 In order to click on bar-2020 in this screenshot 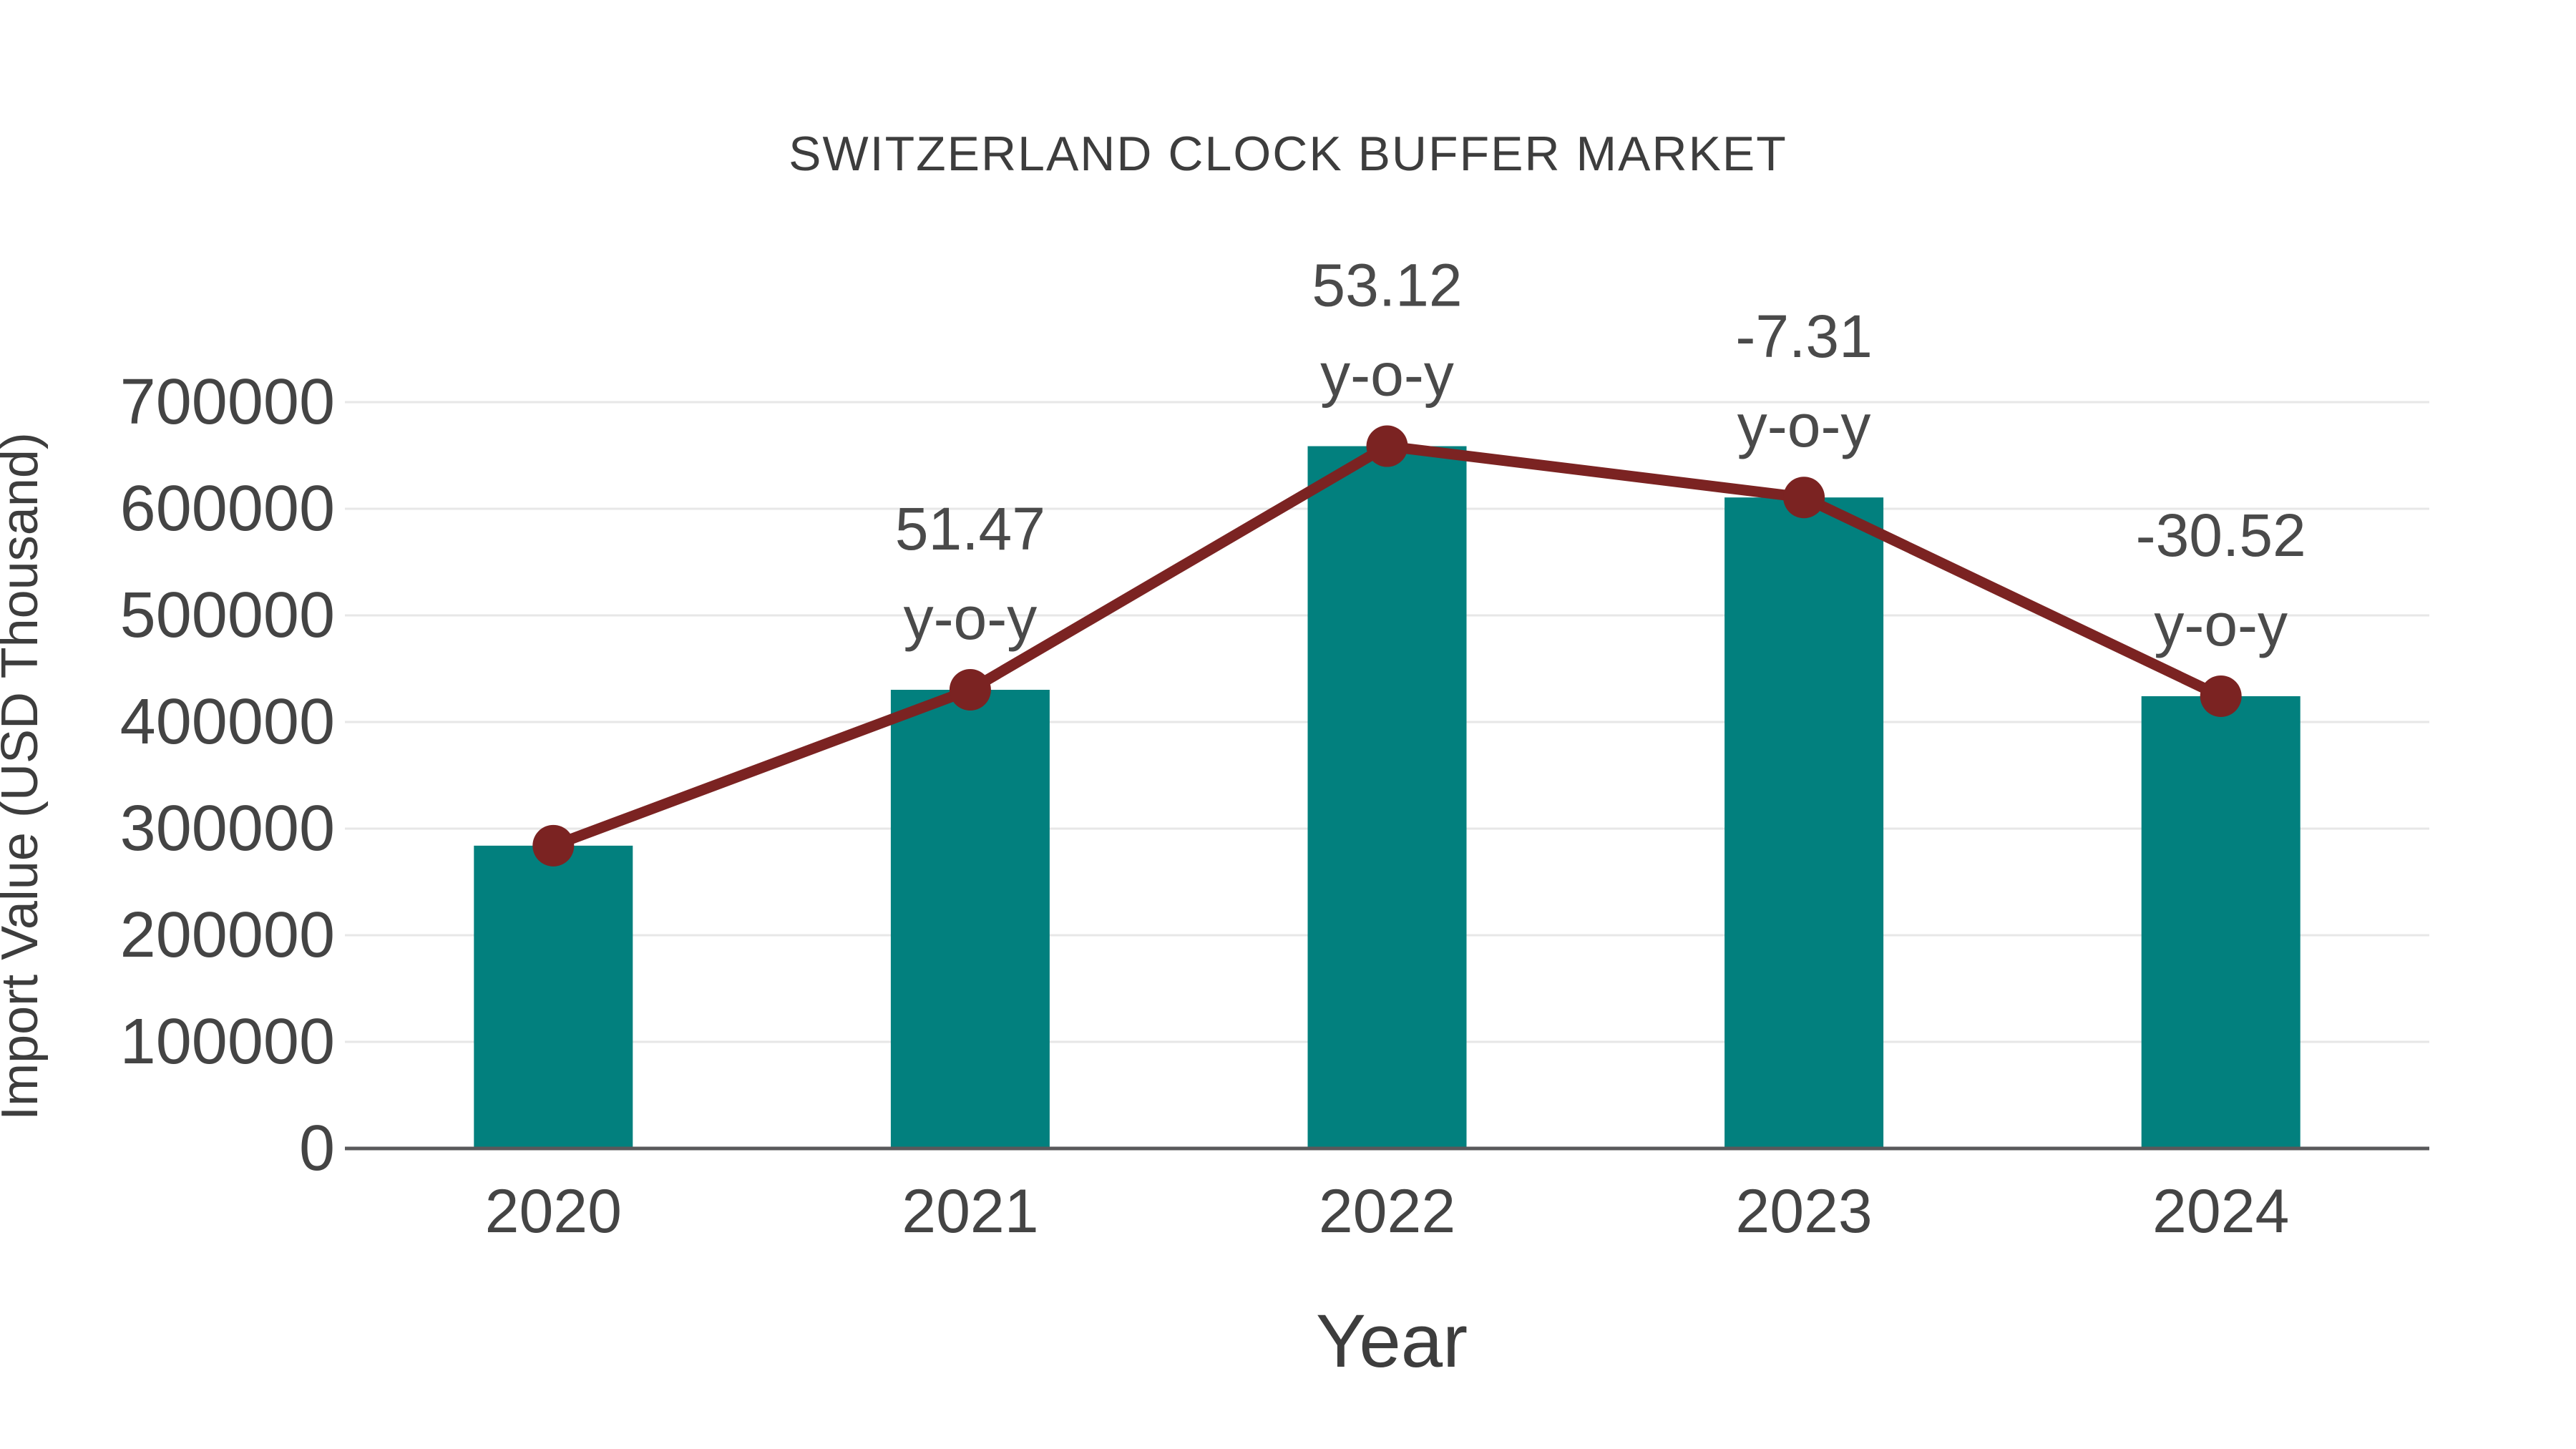, I will do `click(553, 996)`.